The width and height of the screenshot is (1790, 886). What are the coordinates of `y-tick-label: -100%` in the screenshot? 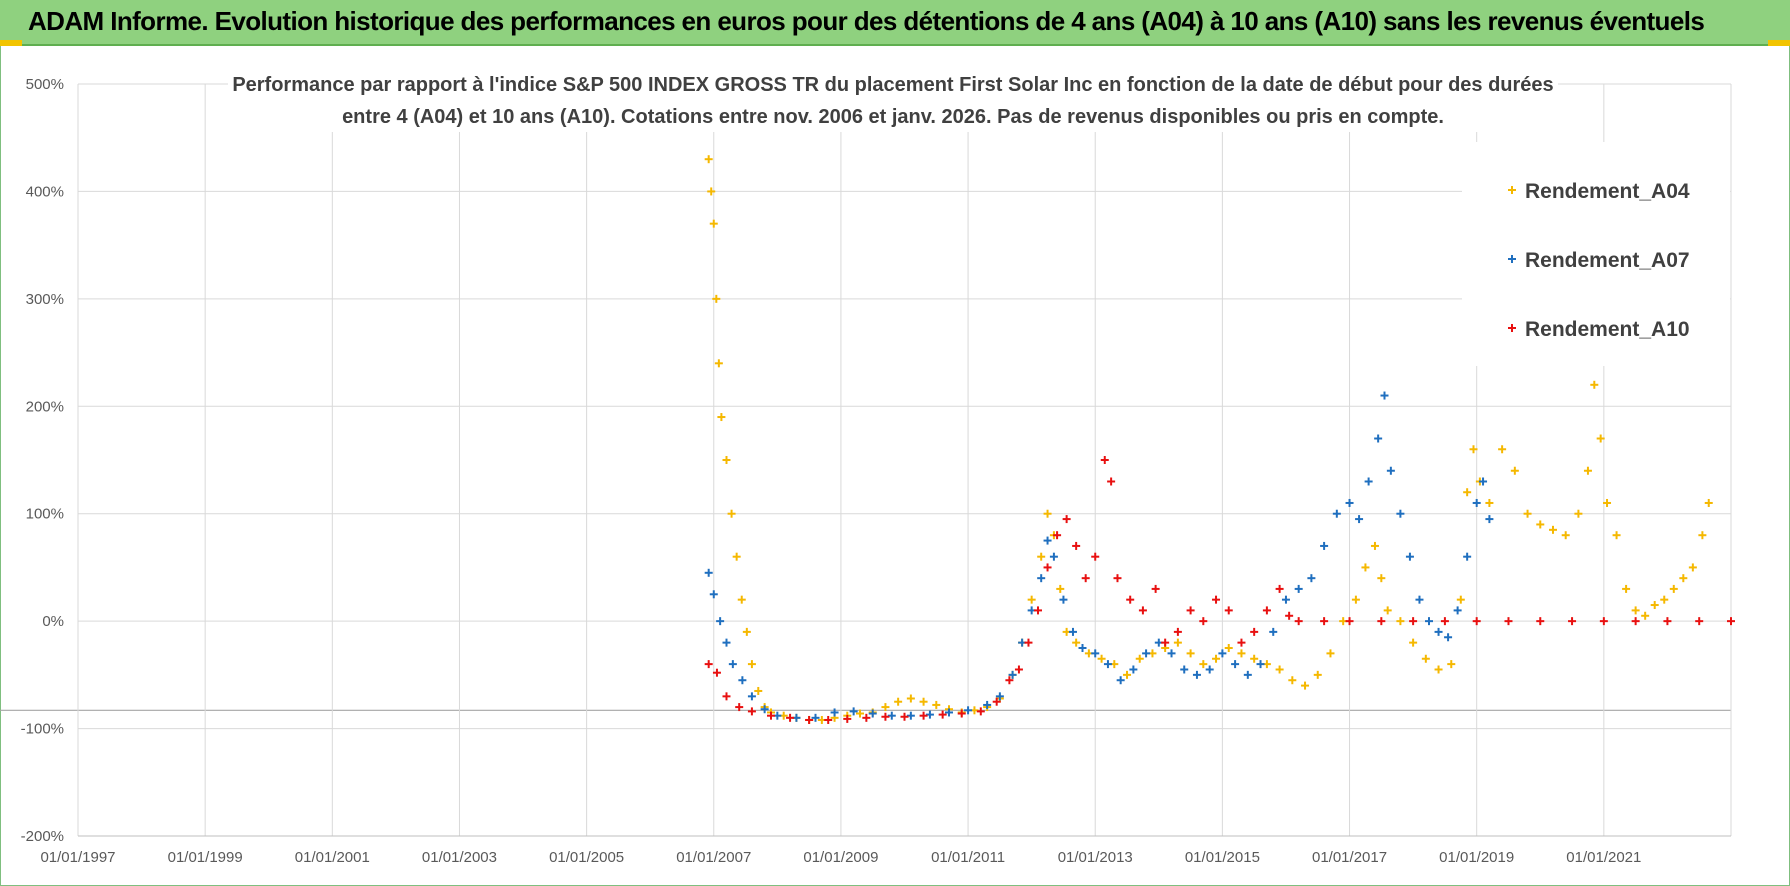 It's located at (42, 729).